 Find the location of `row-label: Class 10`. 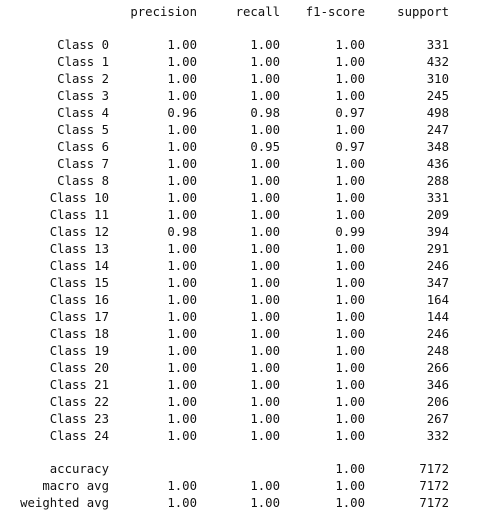

row-label: Class 10 is located at coordinates (79, 198).